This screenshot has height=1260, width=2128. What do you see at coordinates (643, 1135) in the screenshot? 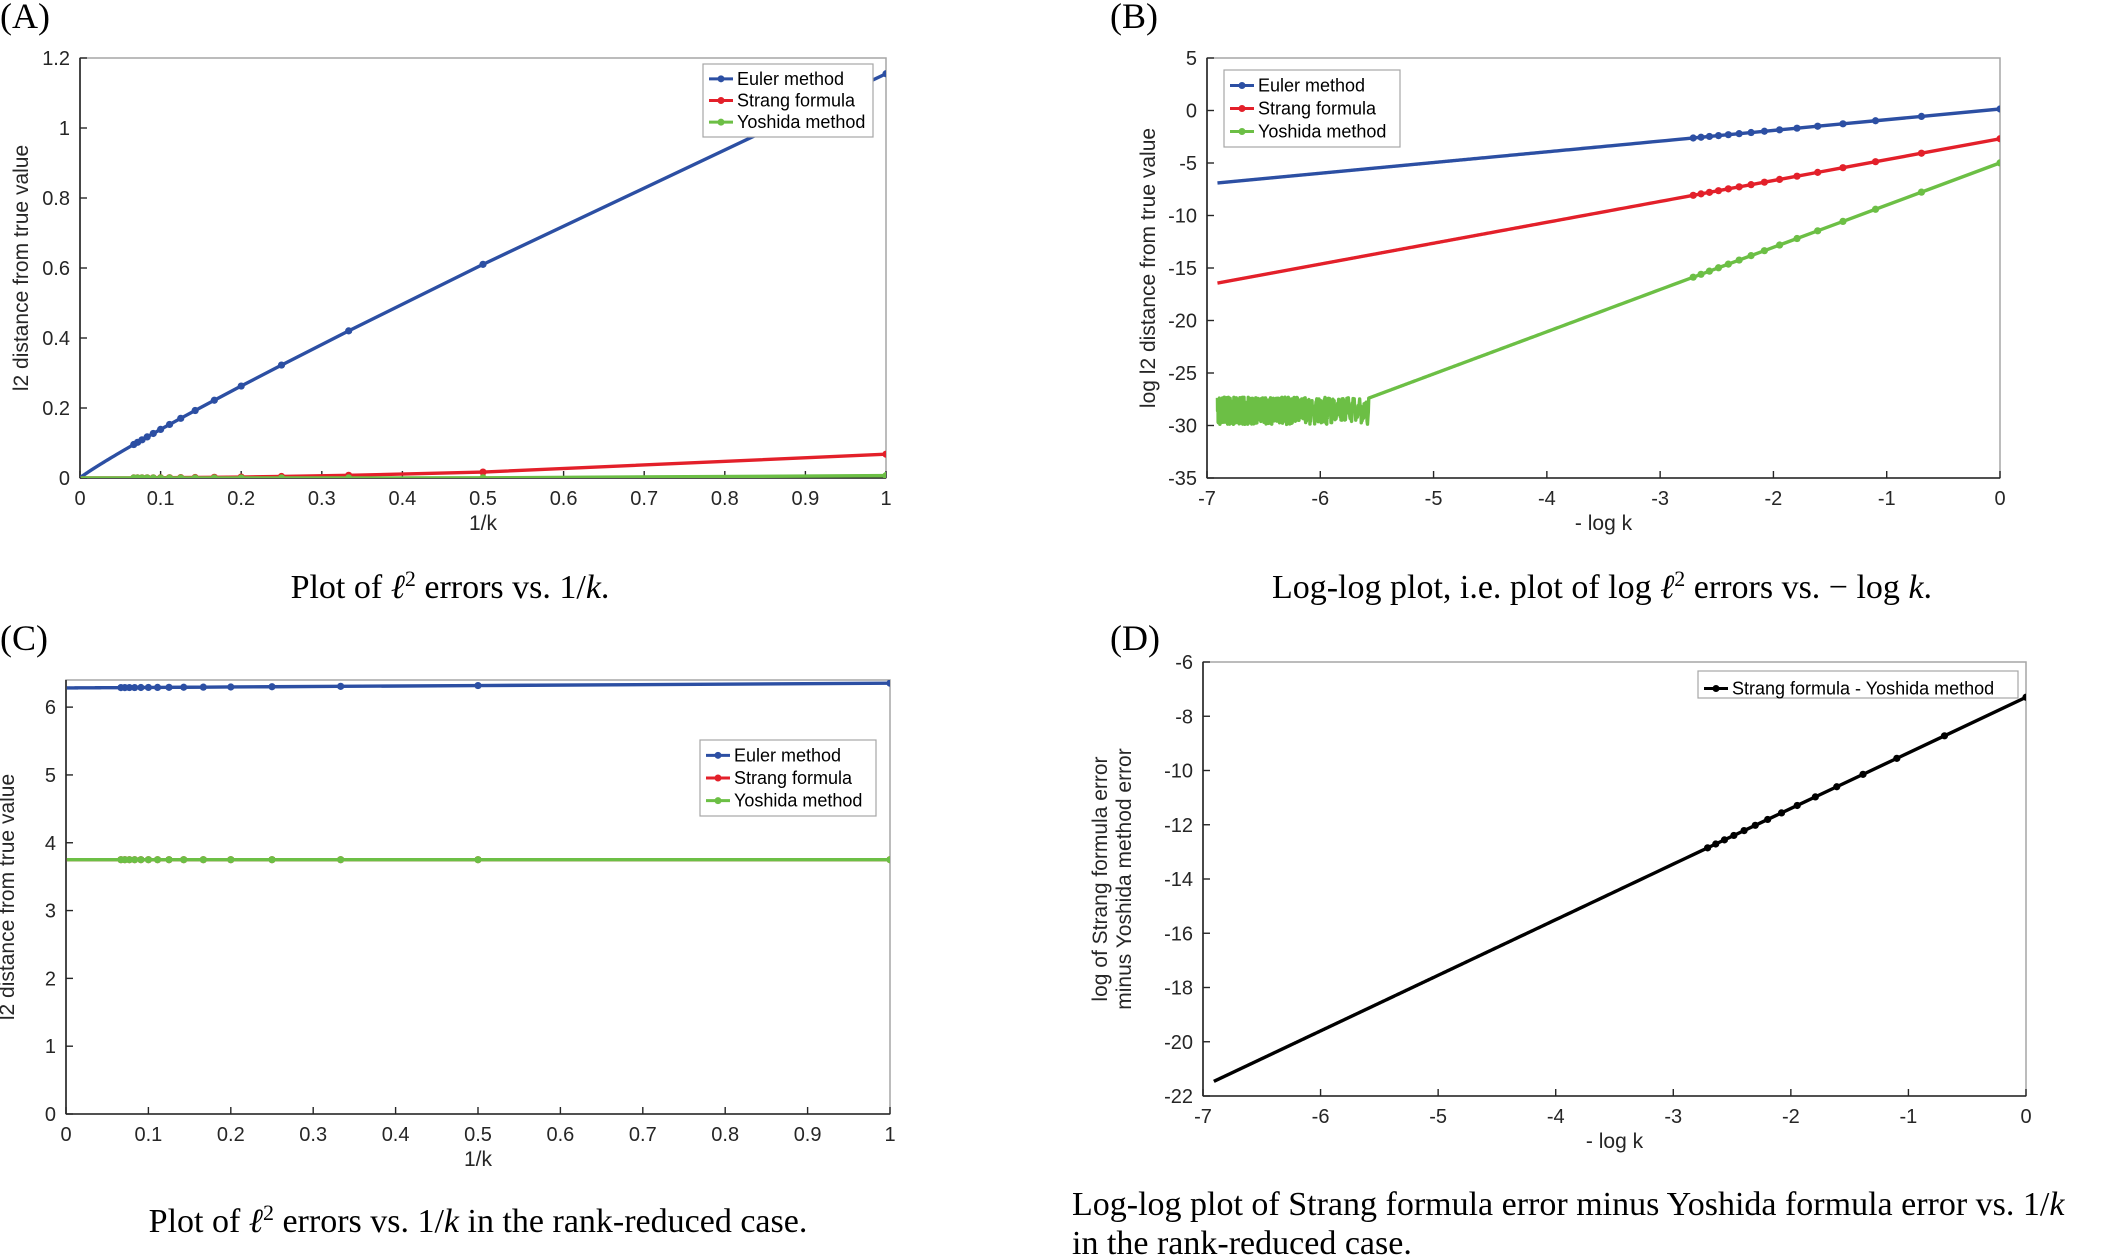
I see `x-tick-label: 0.7` at bounding box center [643, 1135].